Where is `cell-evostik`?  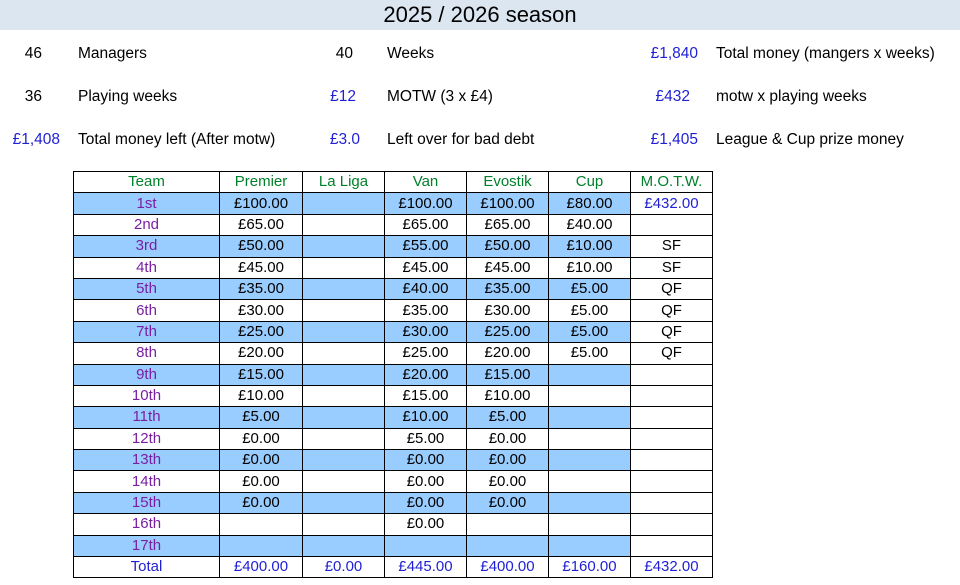
cell-evostik is located at coordinates (507, 546).